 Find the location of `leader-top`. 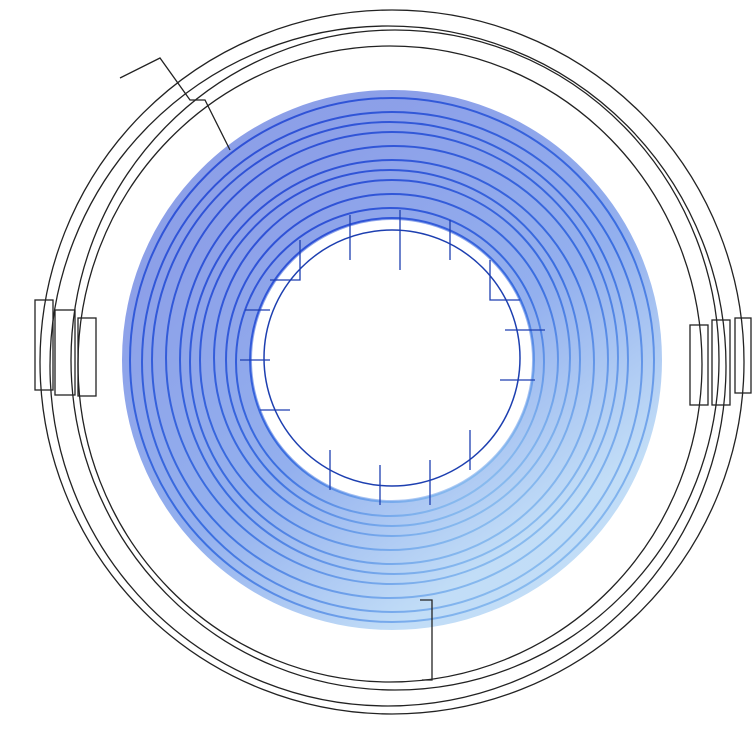

leader-top is located at coordinates (175, 104).